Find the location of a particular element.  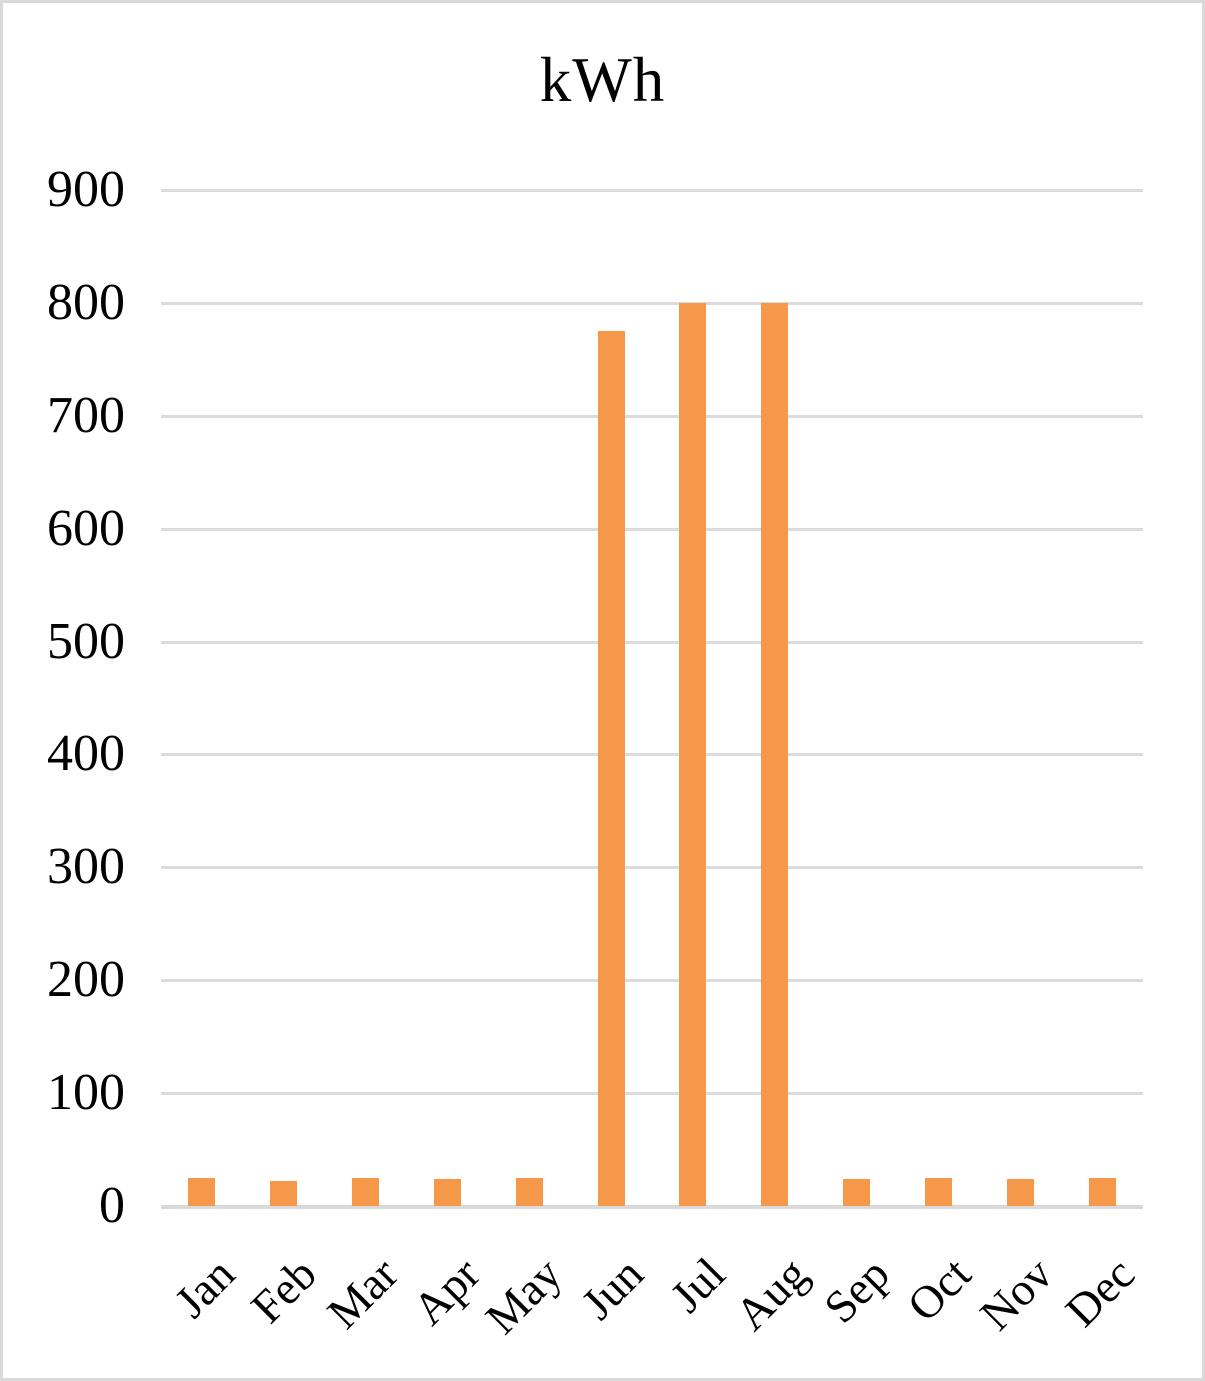

bar-sep is located at coordinates (856, 1192).